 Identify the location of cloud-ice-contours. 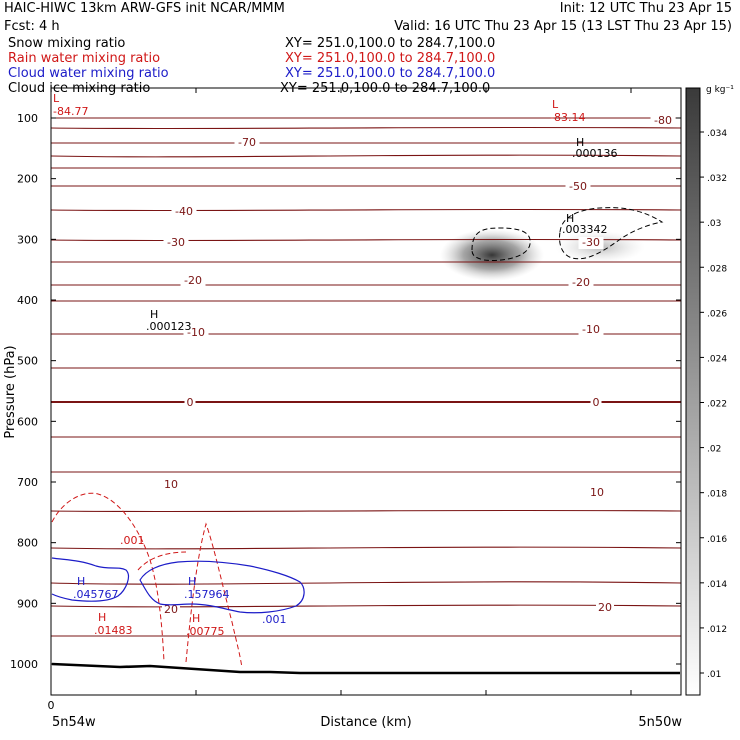
(567, 234).